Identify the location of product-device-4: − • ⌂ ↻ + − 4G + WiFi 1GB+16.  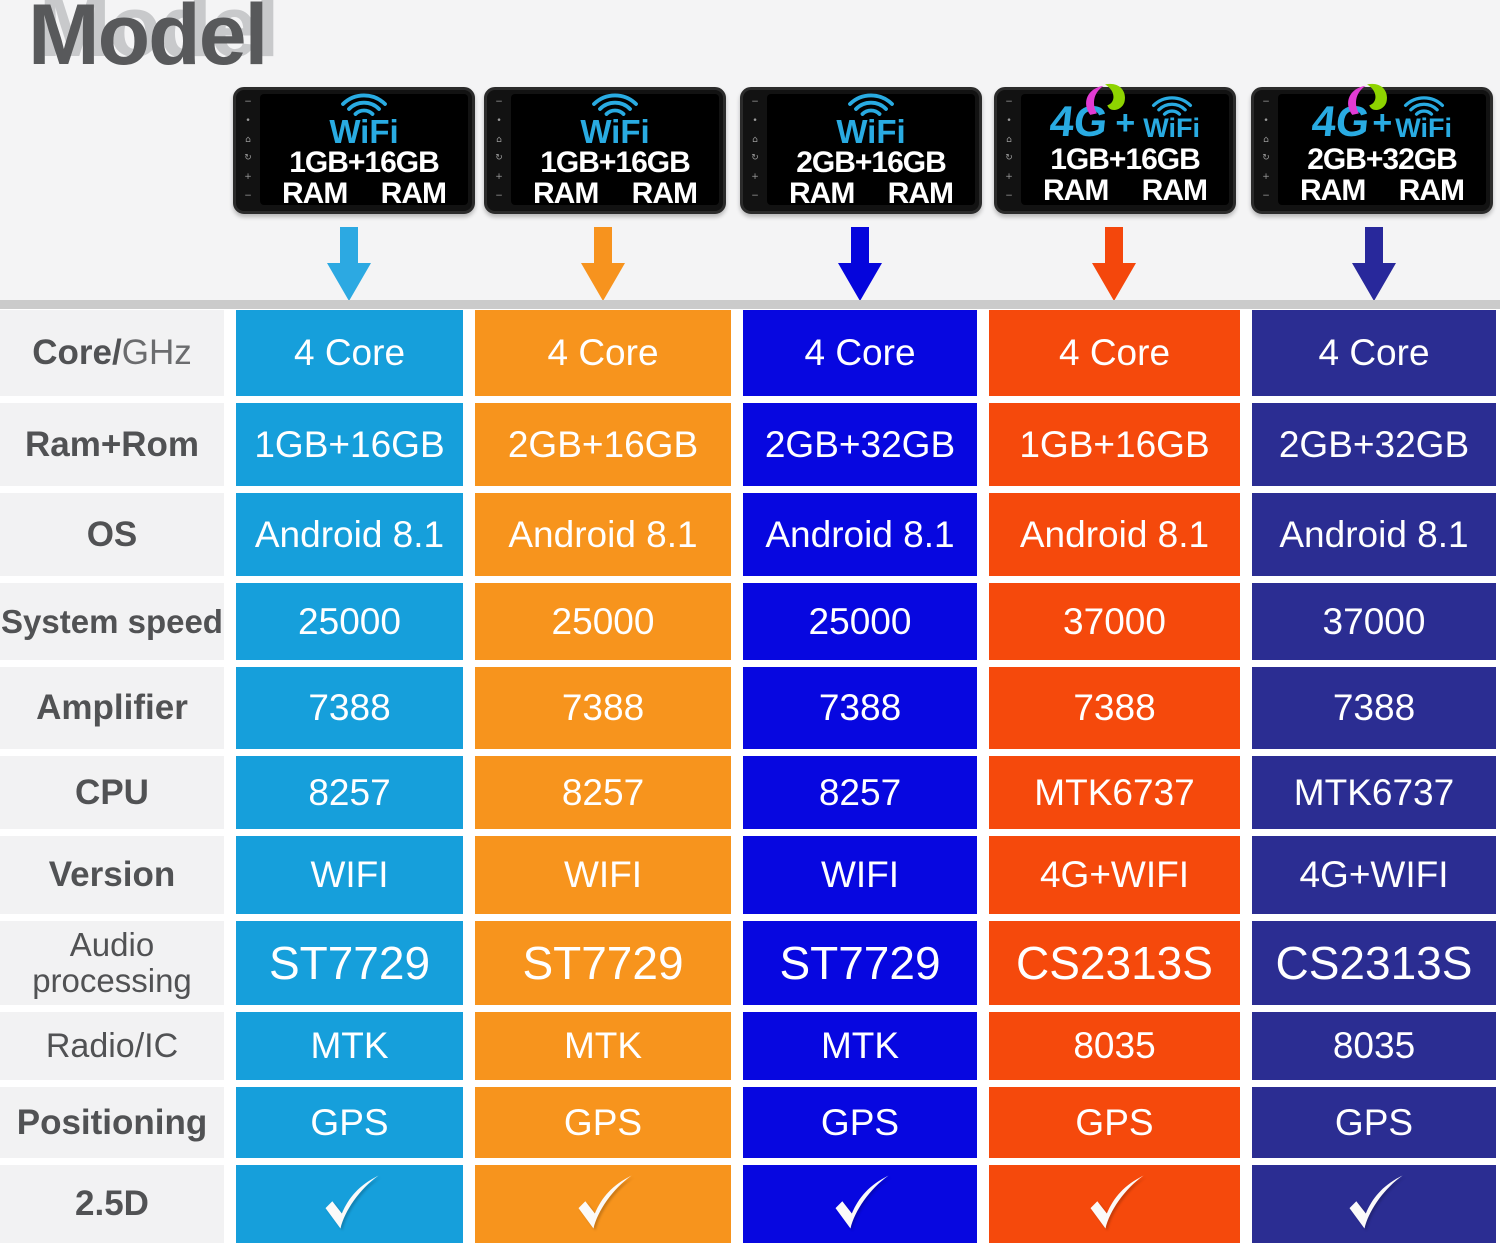
(1115, 149).